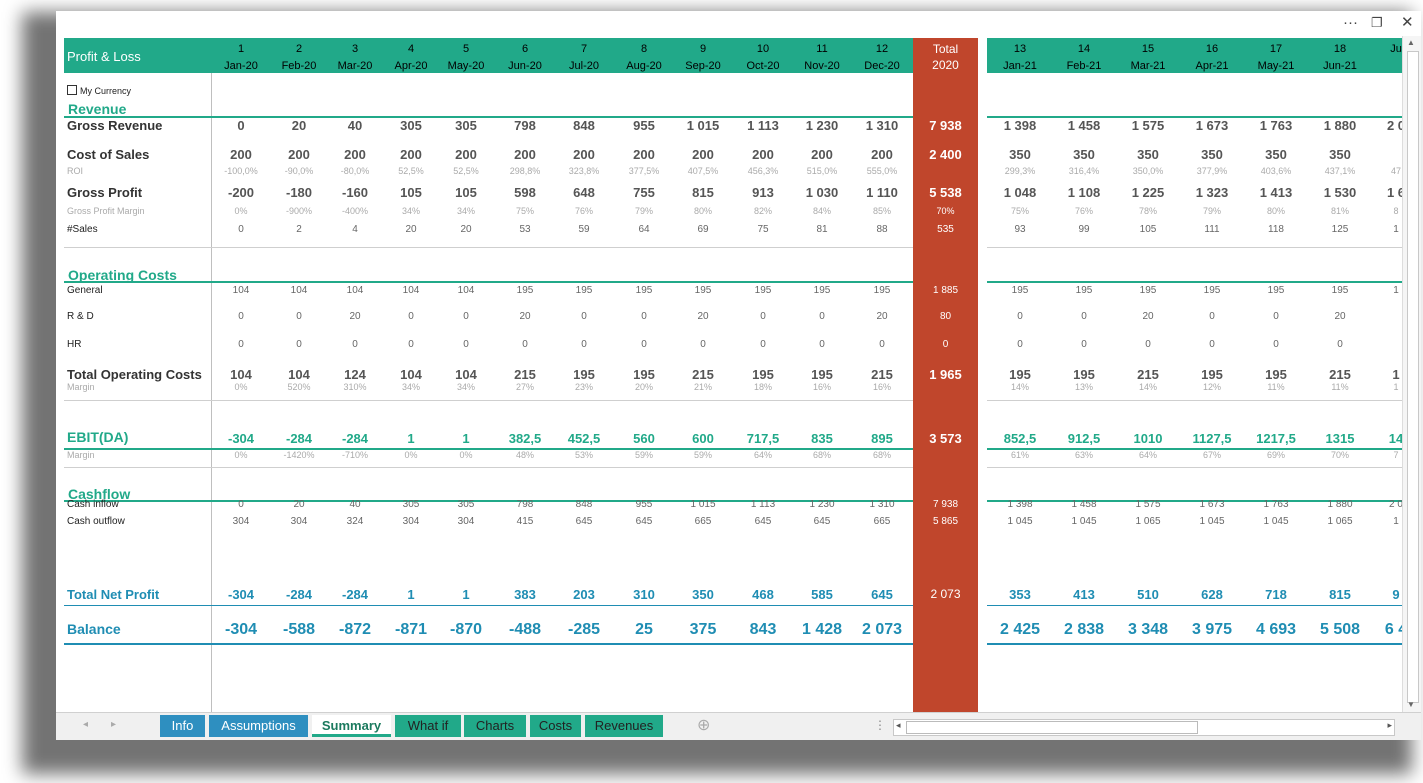  Describe the element at coordinates (822, 521) in the screenshot. I see `cell: 645` at that location.